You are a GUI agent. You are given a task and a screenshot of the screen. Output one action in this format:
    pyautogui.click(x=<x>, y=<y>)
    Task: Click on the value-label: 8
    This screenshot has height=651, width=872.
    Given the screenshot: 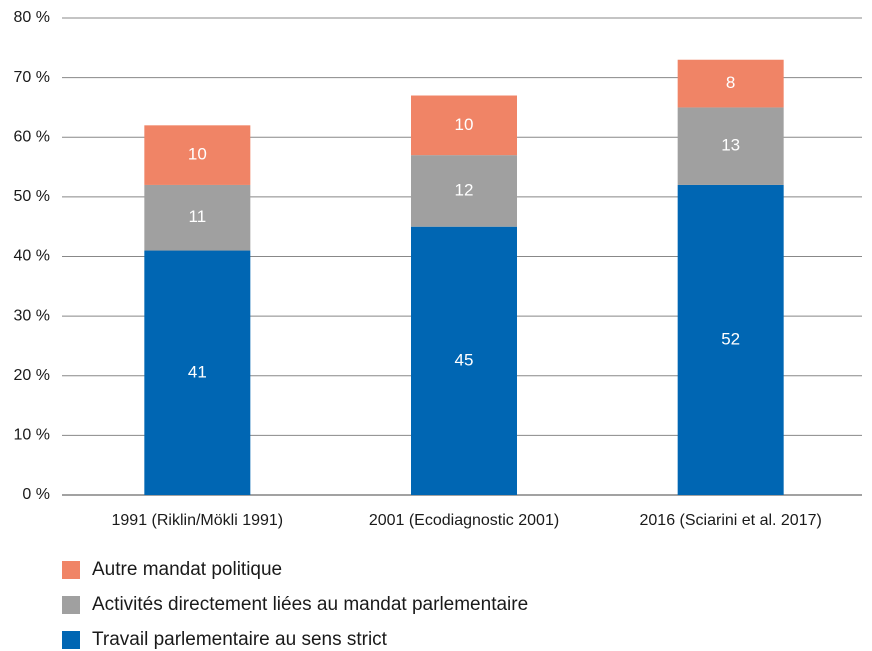 What is the action you would take?
    pyautogui.click(x=730, y=82)
    